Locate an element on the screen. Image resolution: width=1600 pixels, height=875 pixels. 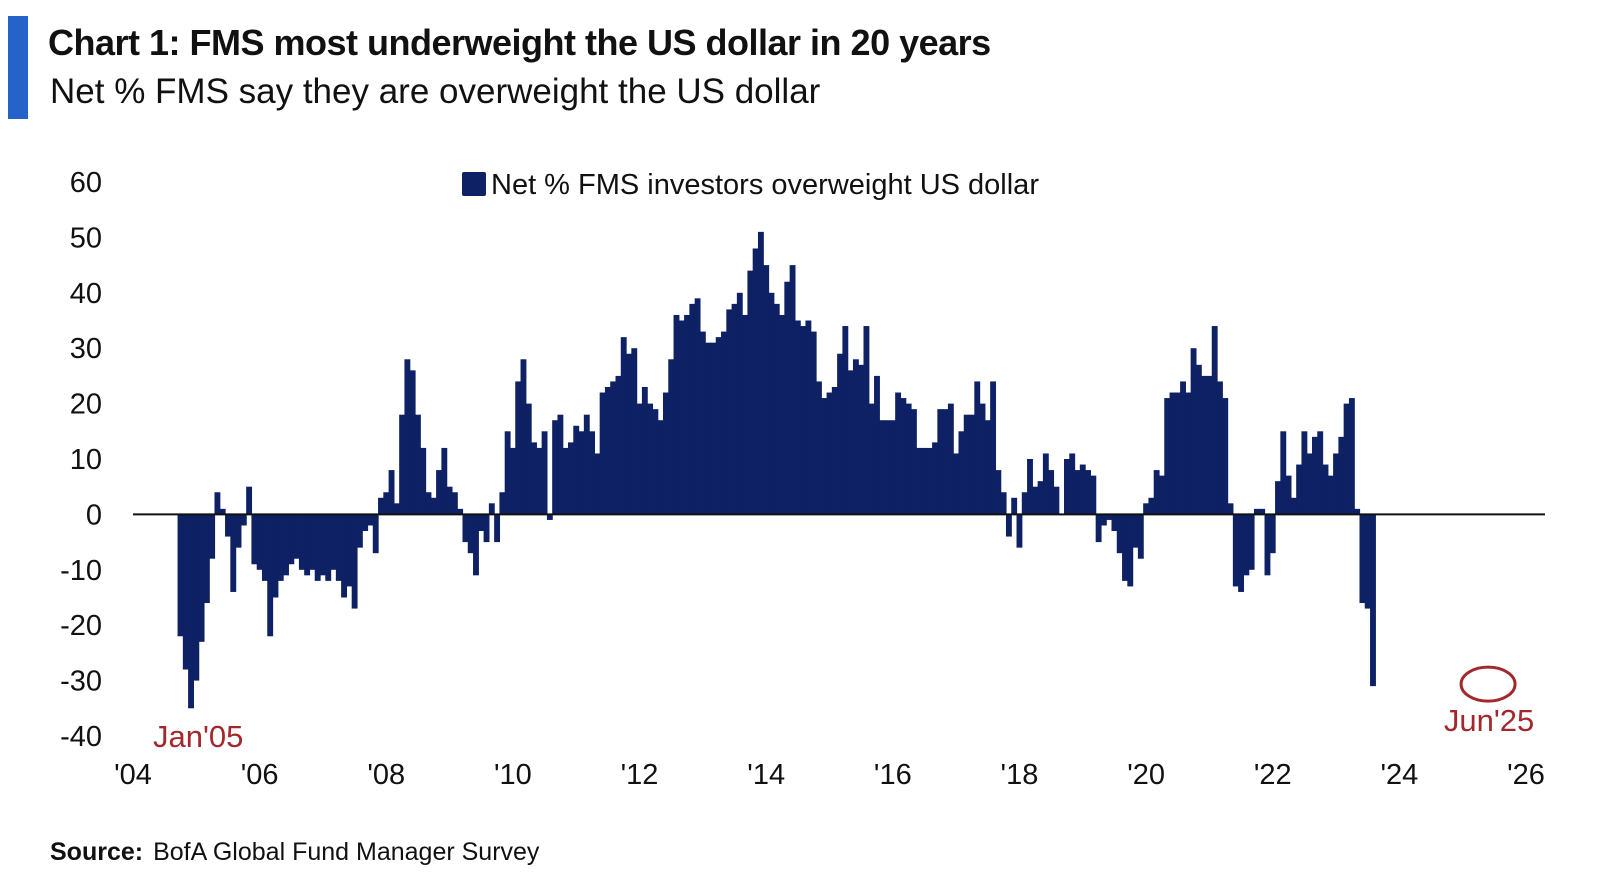
x-tick-label: '16 is located at coordinates (893, 775).